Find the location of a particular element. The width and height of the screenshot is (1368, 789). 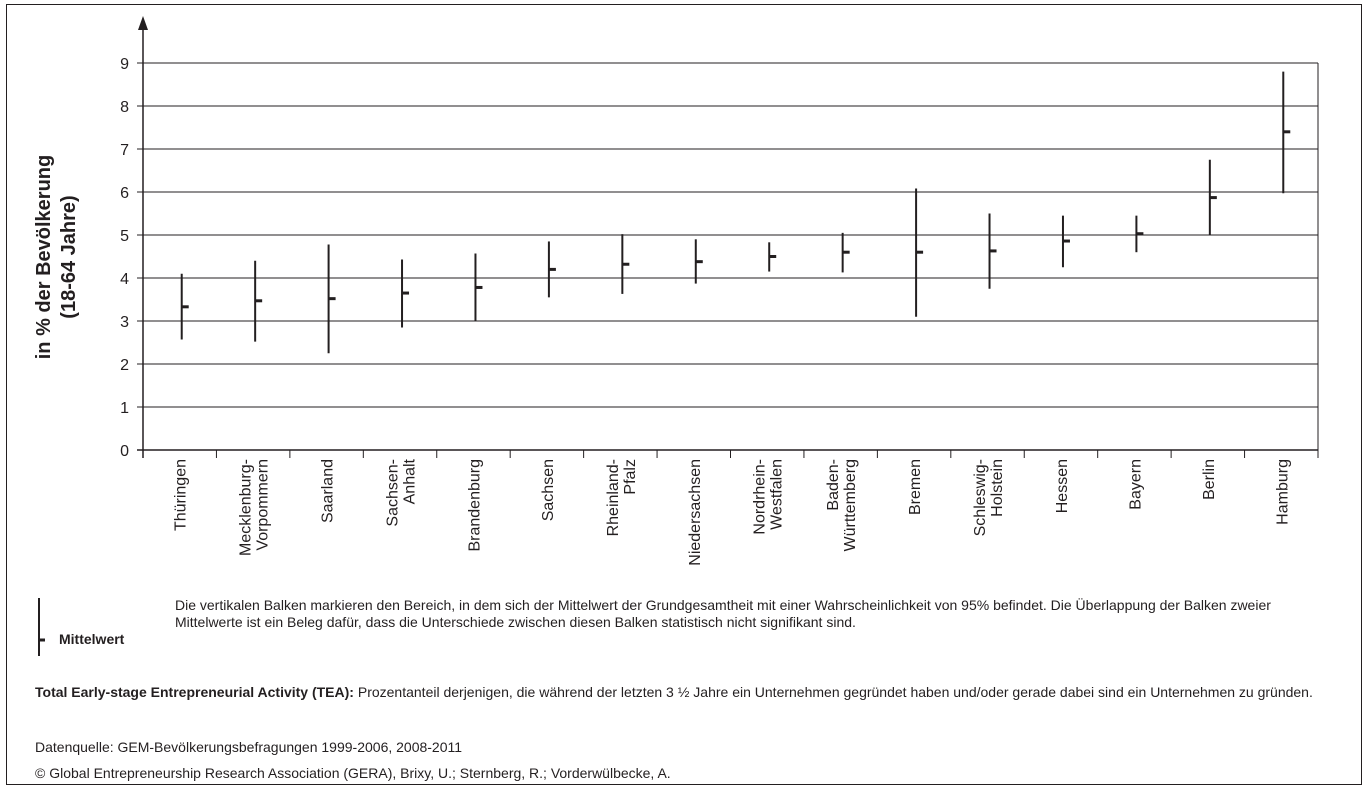

y-axis-arrow is located at coordinates (143, 23).